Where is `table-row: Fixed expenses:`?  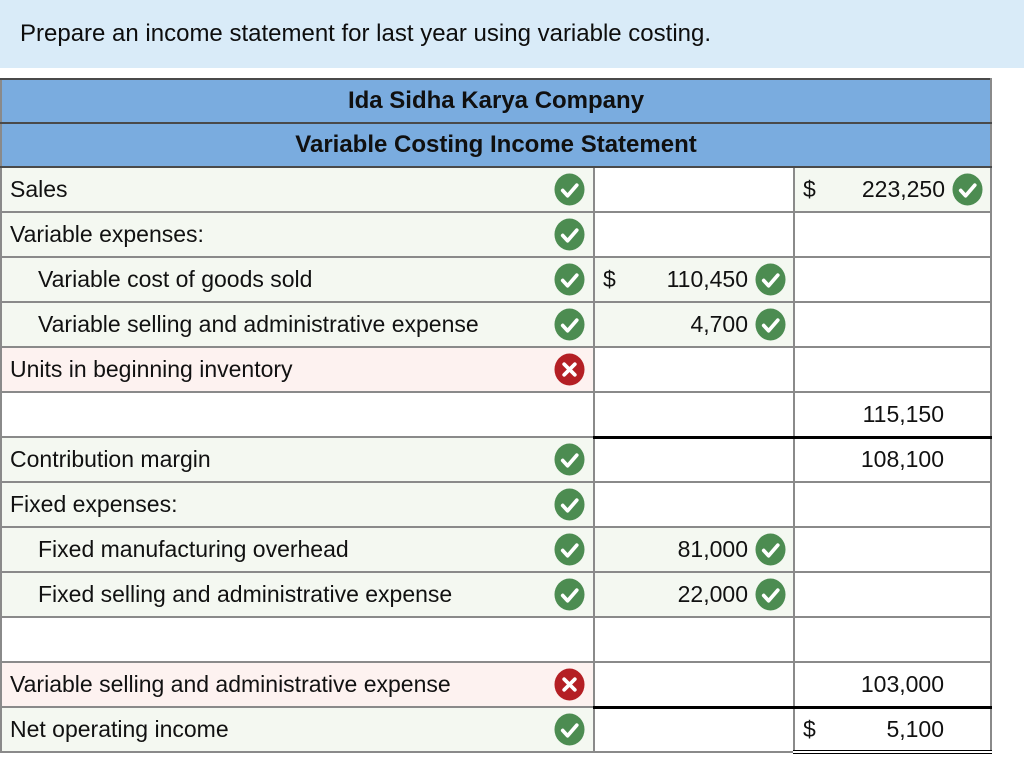 table-row: Fixed expenses: is located at coordinates (496, 504).